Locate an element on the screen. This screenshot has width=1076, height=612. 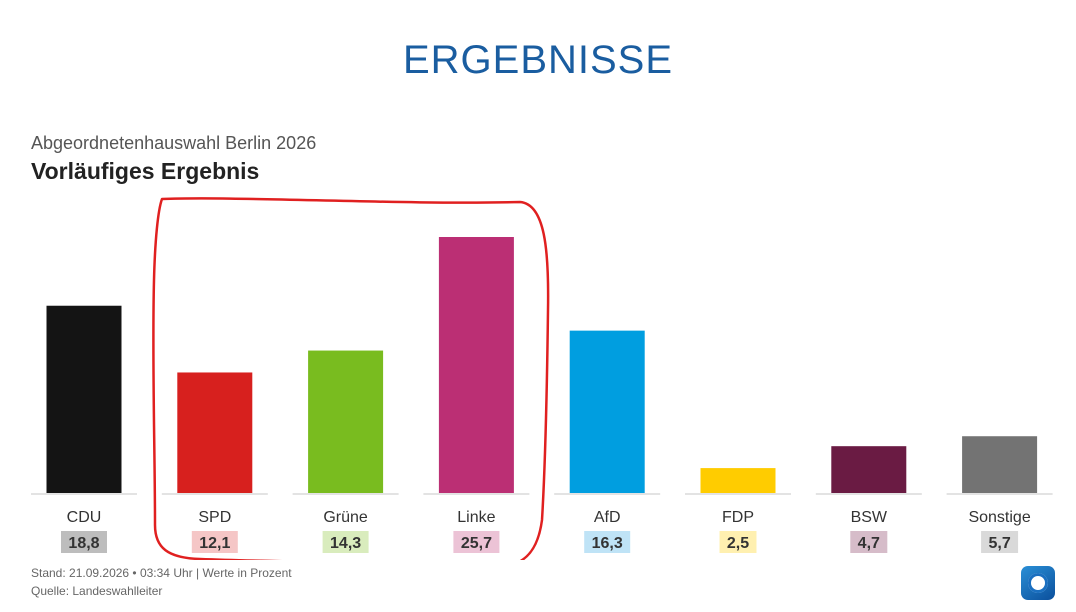
chart-title: Vorläufiges Ergebnis is located at coordinates (145, 171).